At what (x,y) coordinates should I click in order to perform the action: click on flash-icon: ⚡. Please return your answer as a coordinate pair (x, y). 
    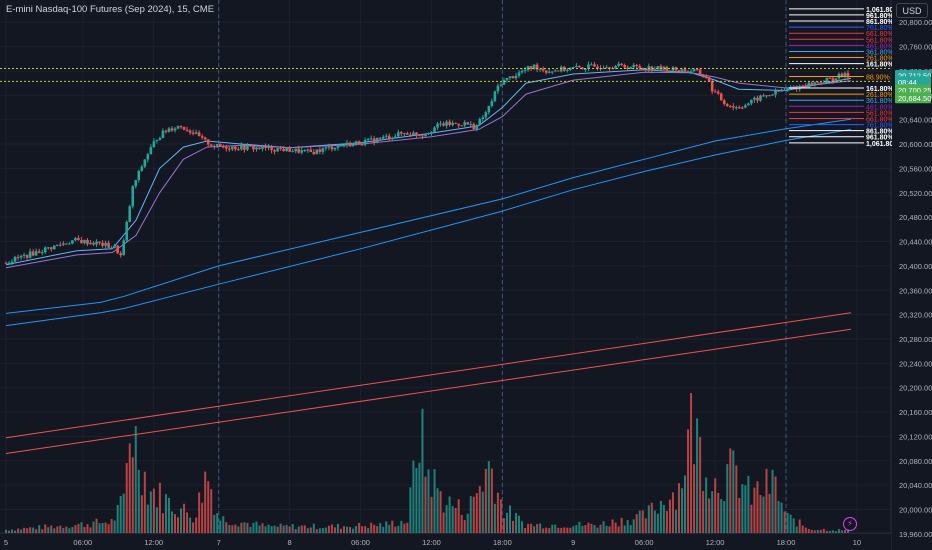
    Looking at the image, I should click on (850, 524).